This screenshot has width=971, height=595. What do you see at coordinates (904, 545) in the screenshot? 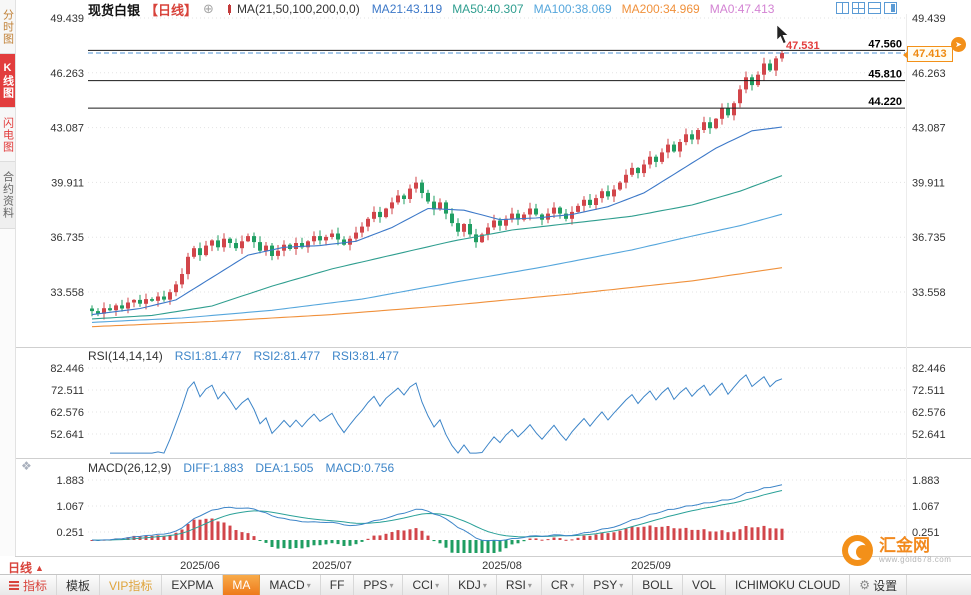
I see `logo-name: 汇金网` at bounding box center [904, 545].